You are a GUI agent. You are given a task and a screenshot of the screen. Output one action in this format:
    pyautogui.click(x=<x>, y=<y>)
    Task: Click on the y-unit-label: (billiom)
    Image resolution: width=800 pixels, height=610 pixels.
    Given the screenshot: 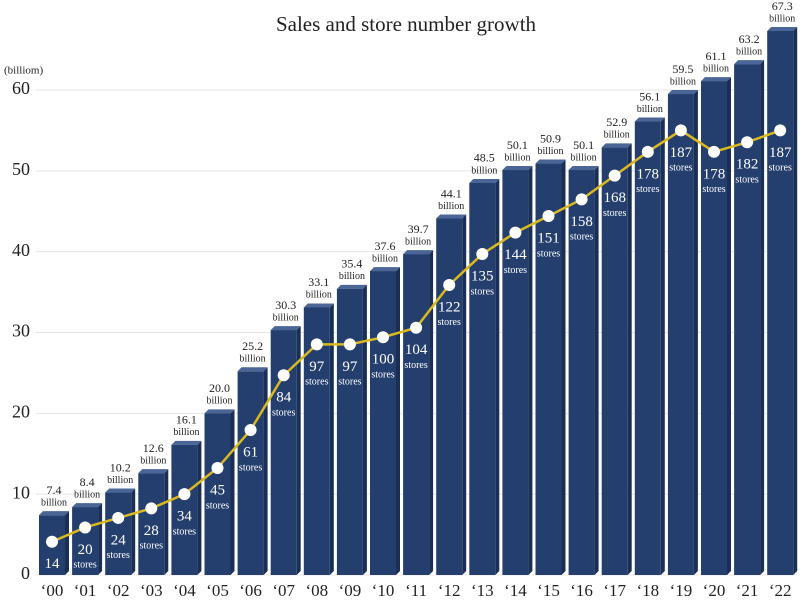 What is the action you would take?
    pyautogui.click(x=23, y=71)
    